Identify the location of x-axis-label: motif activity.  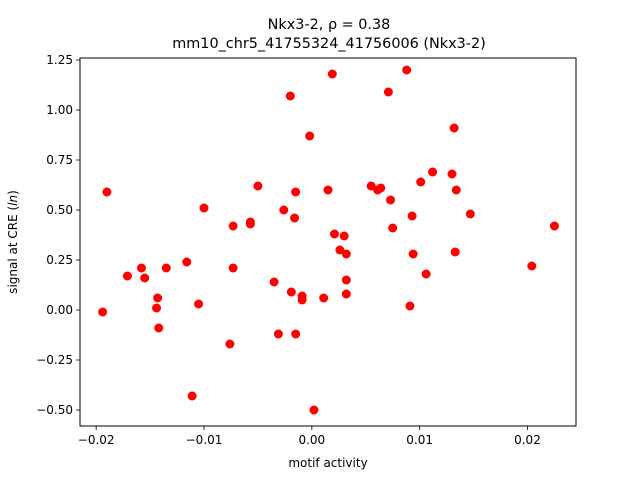
(327, 463).